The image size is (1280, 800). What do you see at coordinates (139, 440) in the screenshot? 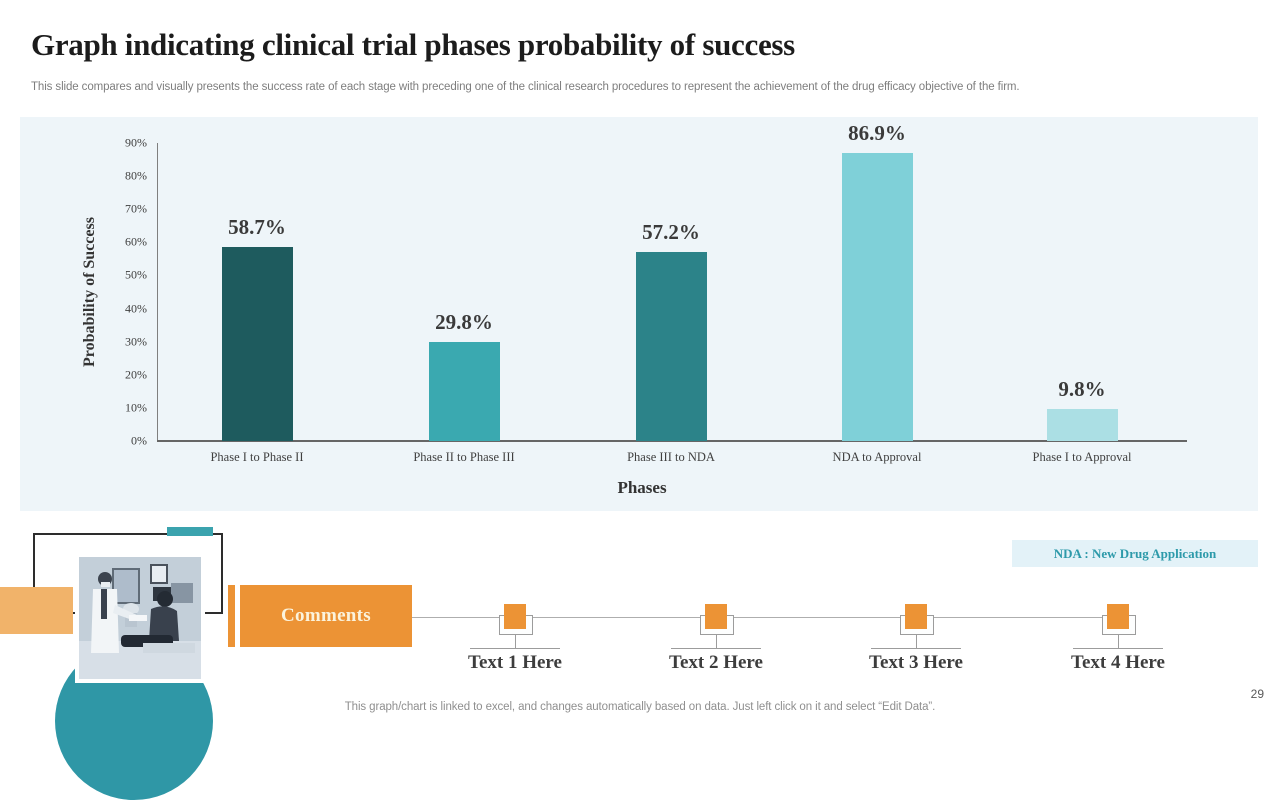
I see `y-tick-label: 0%` at bounding box center [139, 440].